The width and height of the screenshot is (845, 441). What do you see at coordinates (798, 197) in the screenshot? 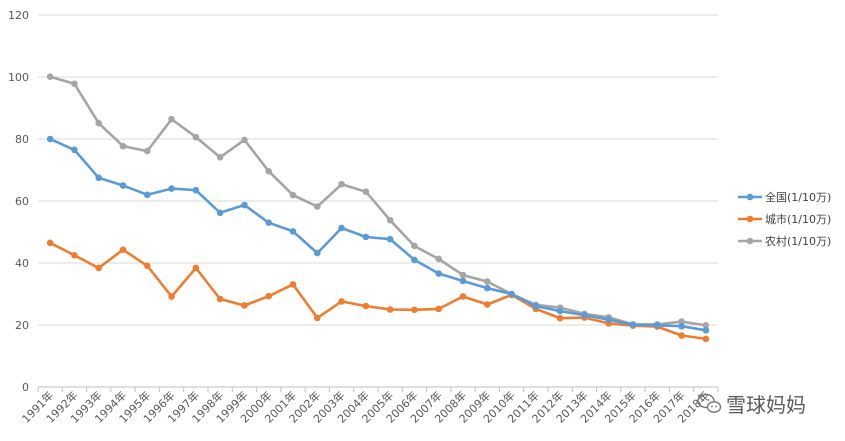
I see `legend-label: 全国(1/10万)` at bounding box center [798, 197].